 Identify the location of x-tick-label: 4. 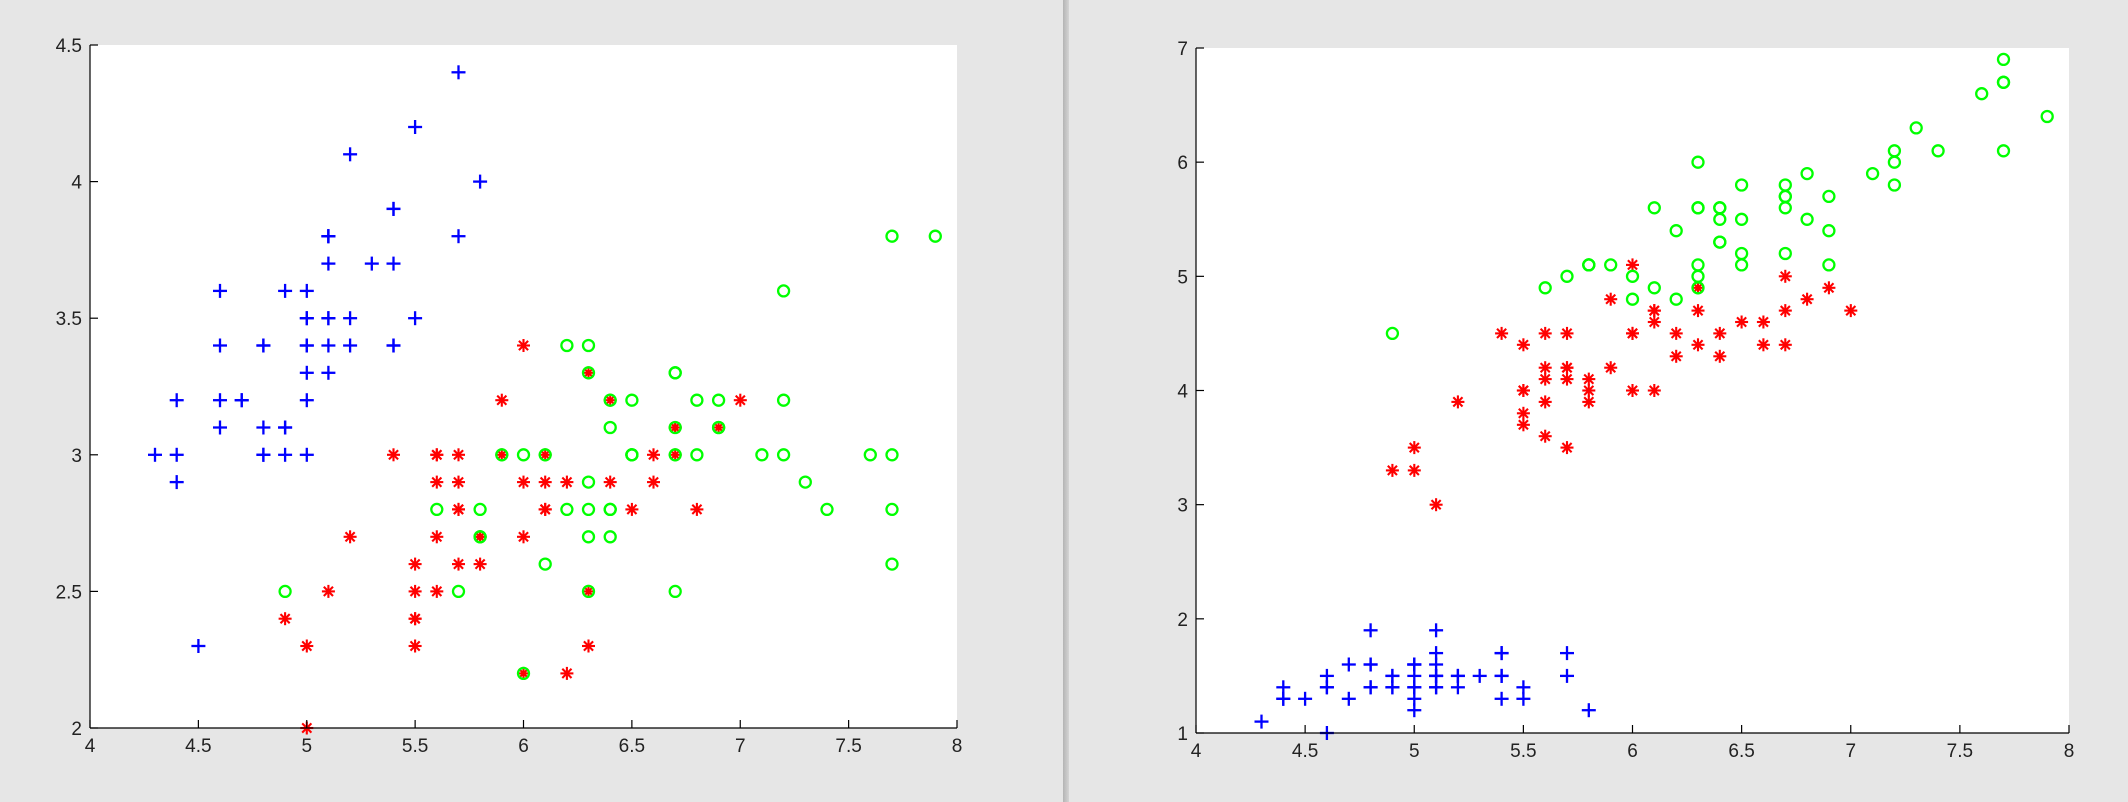
(1196, 751).